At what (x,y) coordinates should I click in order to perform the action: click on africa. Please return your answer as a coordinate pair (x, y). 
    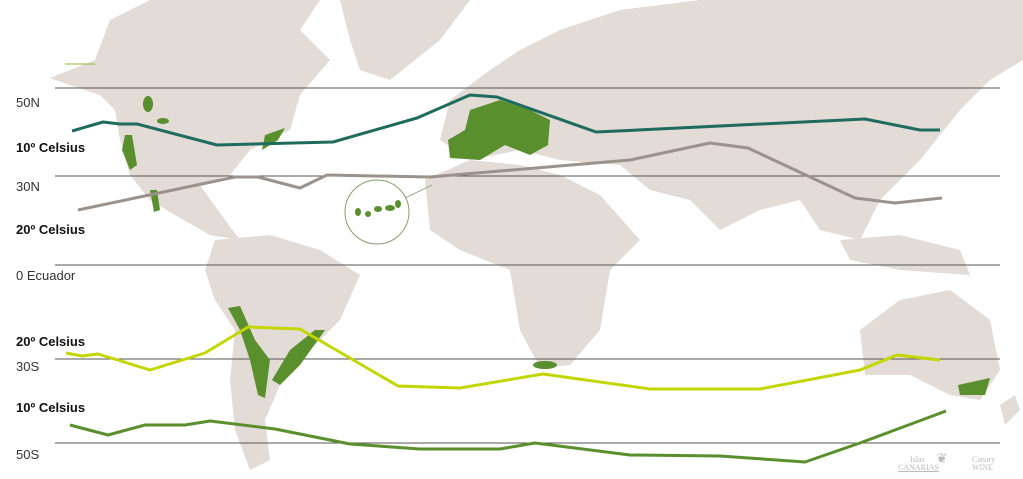
    Looking at the image, I should click on (532, 264).